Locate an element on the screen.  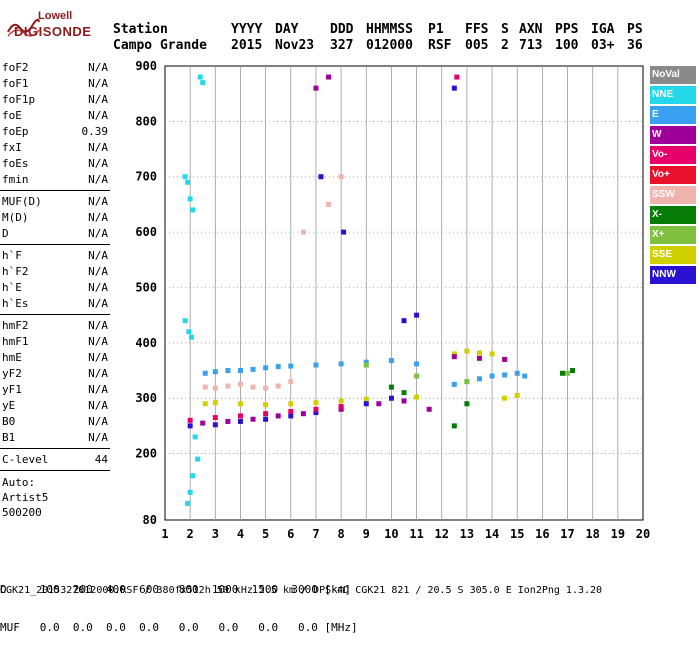
param-row-fxi: fxI N/A is located at coordinates (55, 148).